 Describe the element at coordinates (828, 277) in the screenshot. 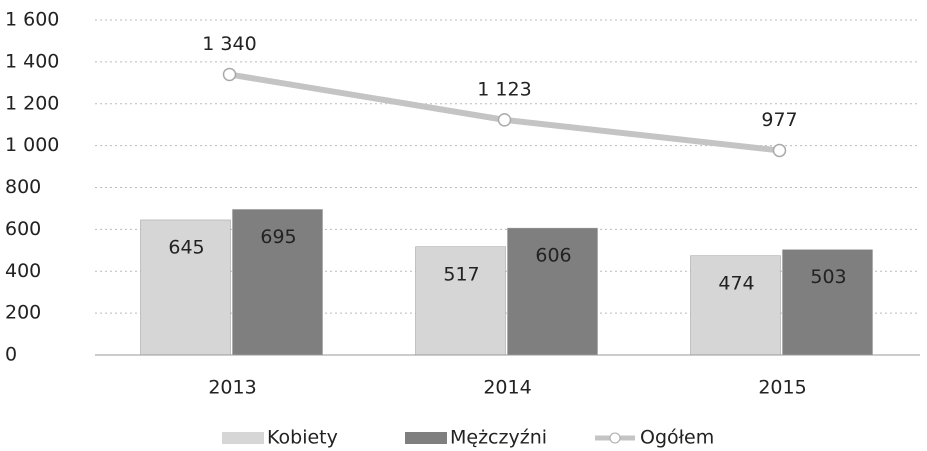

I see `data-label: 503` at that location.